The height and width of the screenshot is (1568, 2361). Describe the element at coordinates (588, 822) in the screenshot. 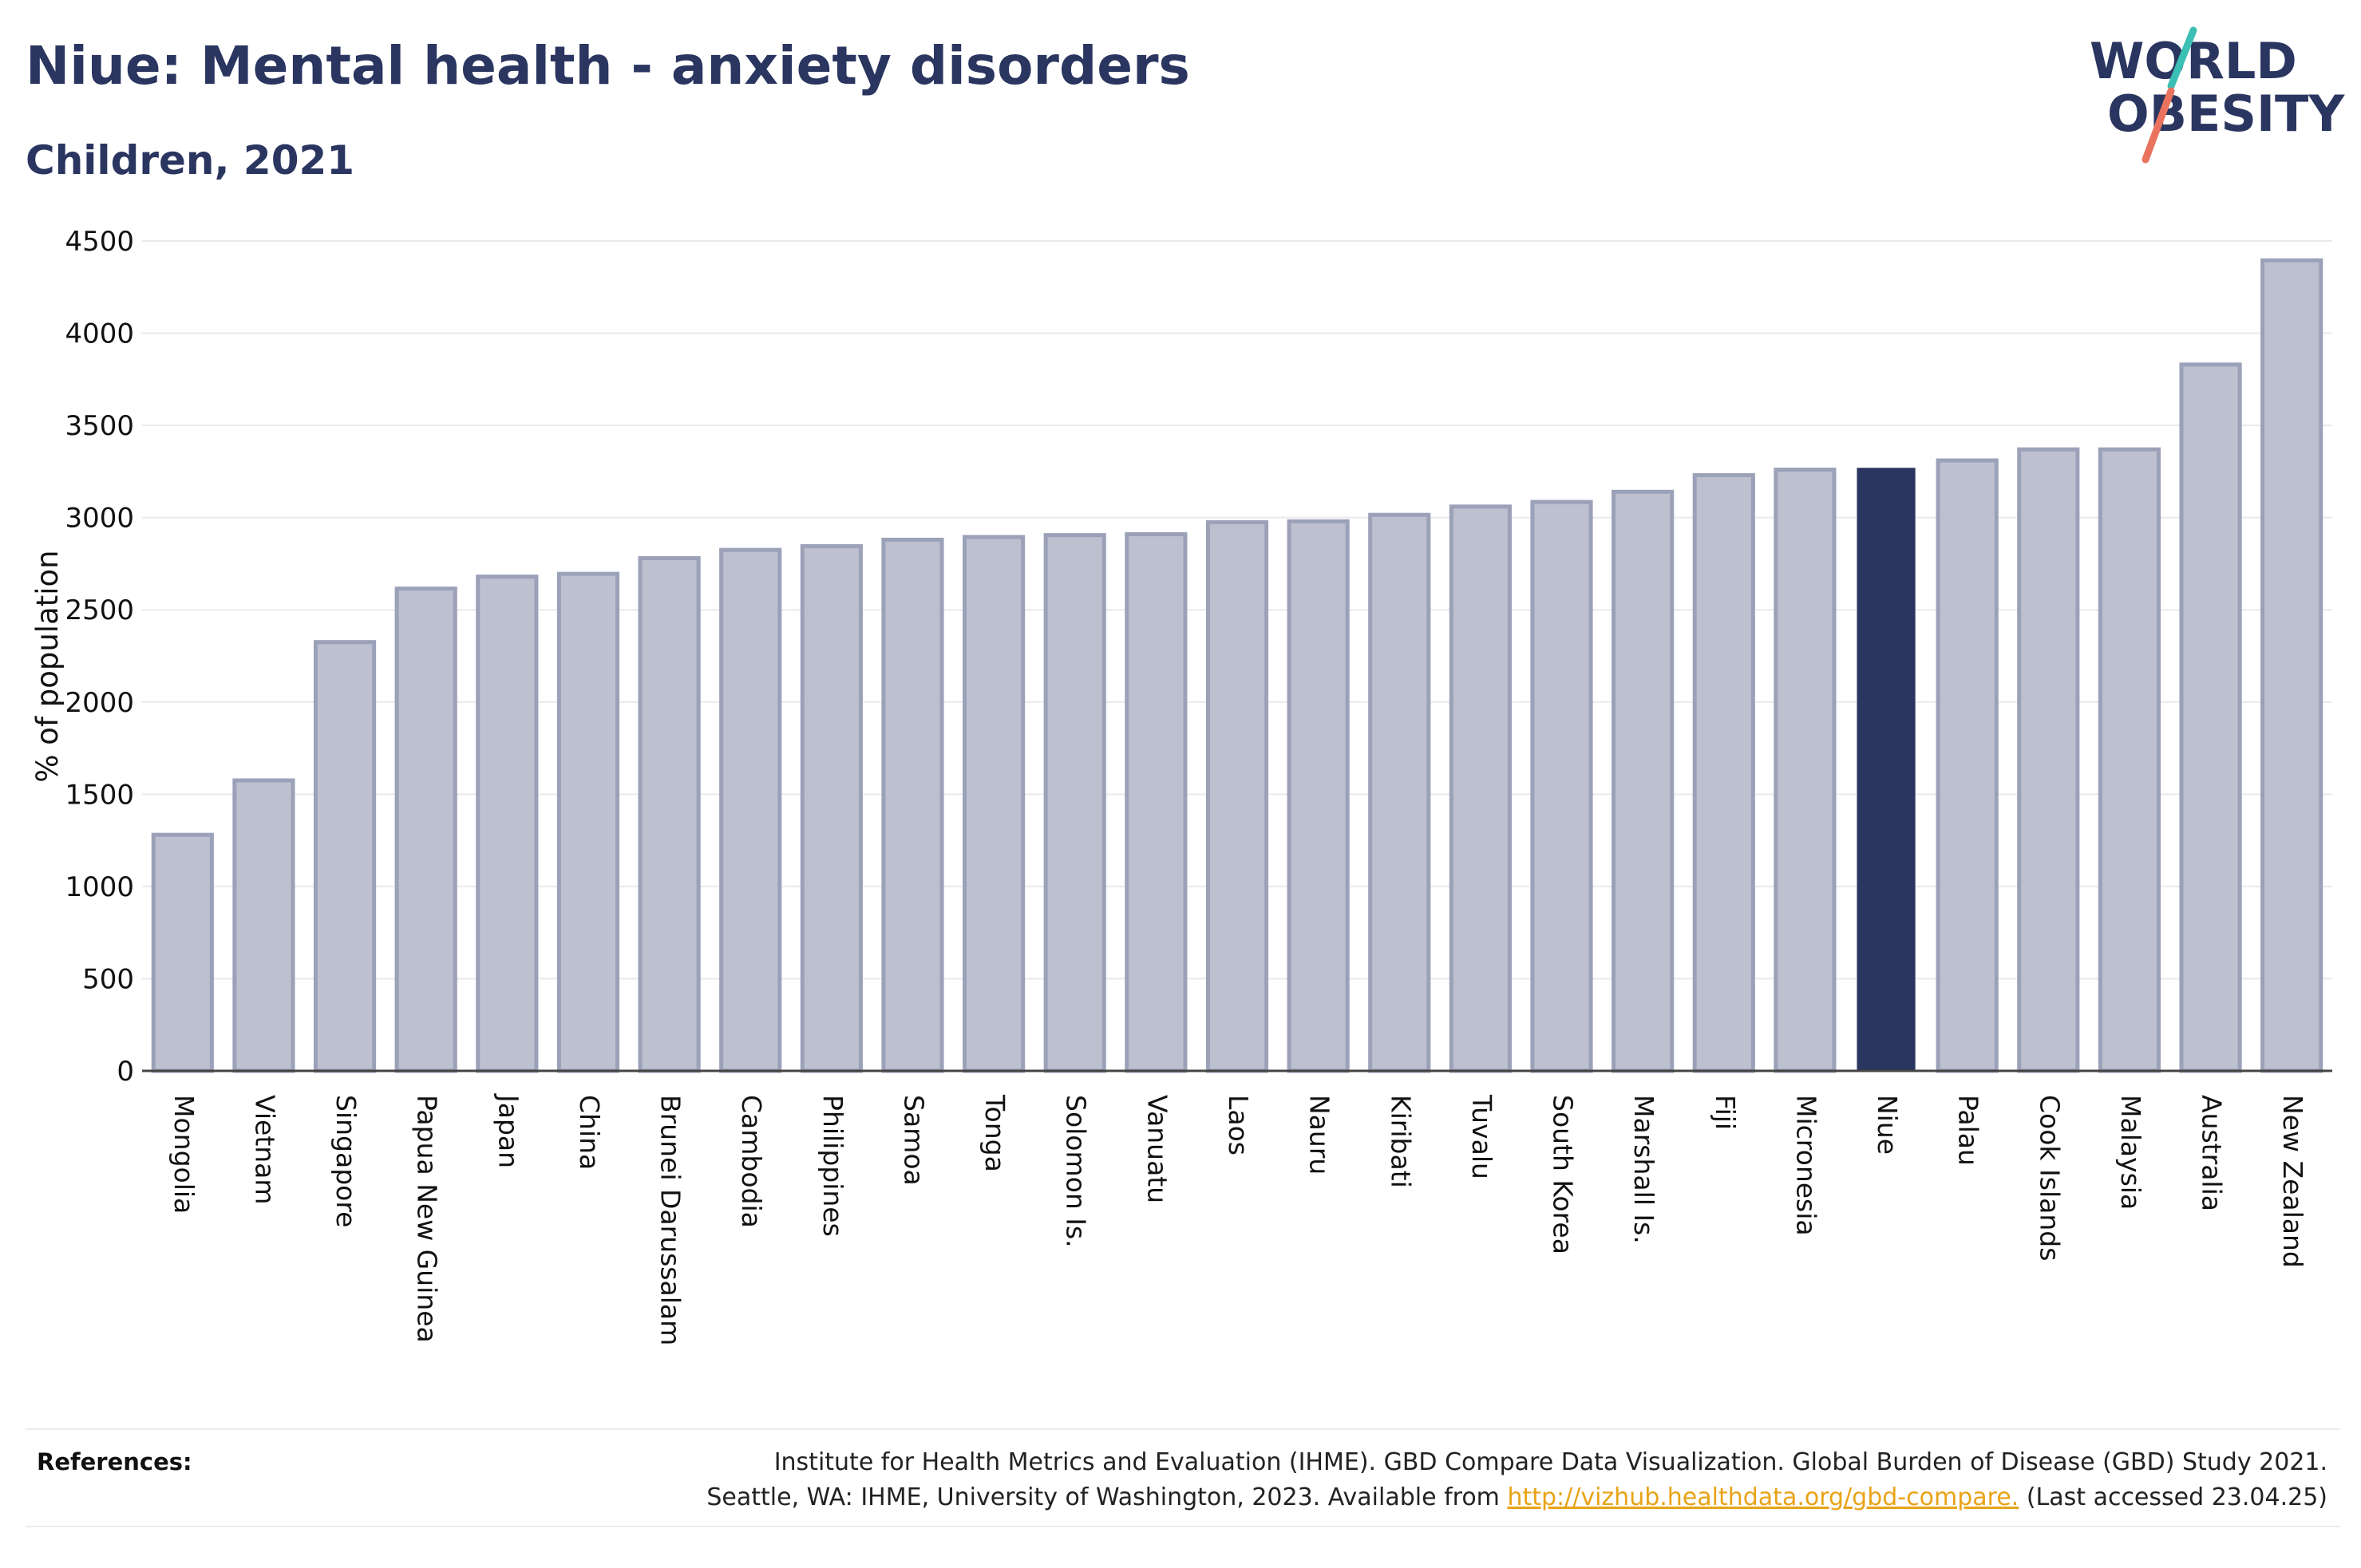

I see `bar-china` at that location.